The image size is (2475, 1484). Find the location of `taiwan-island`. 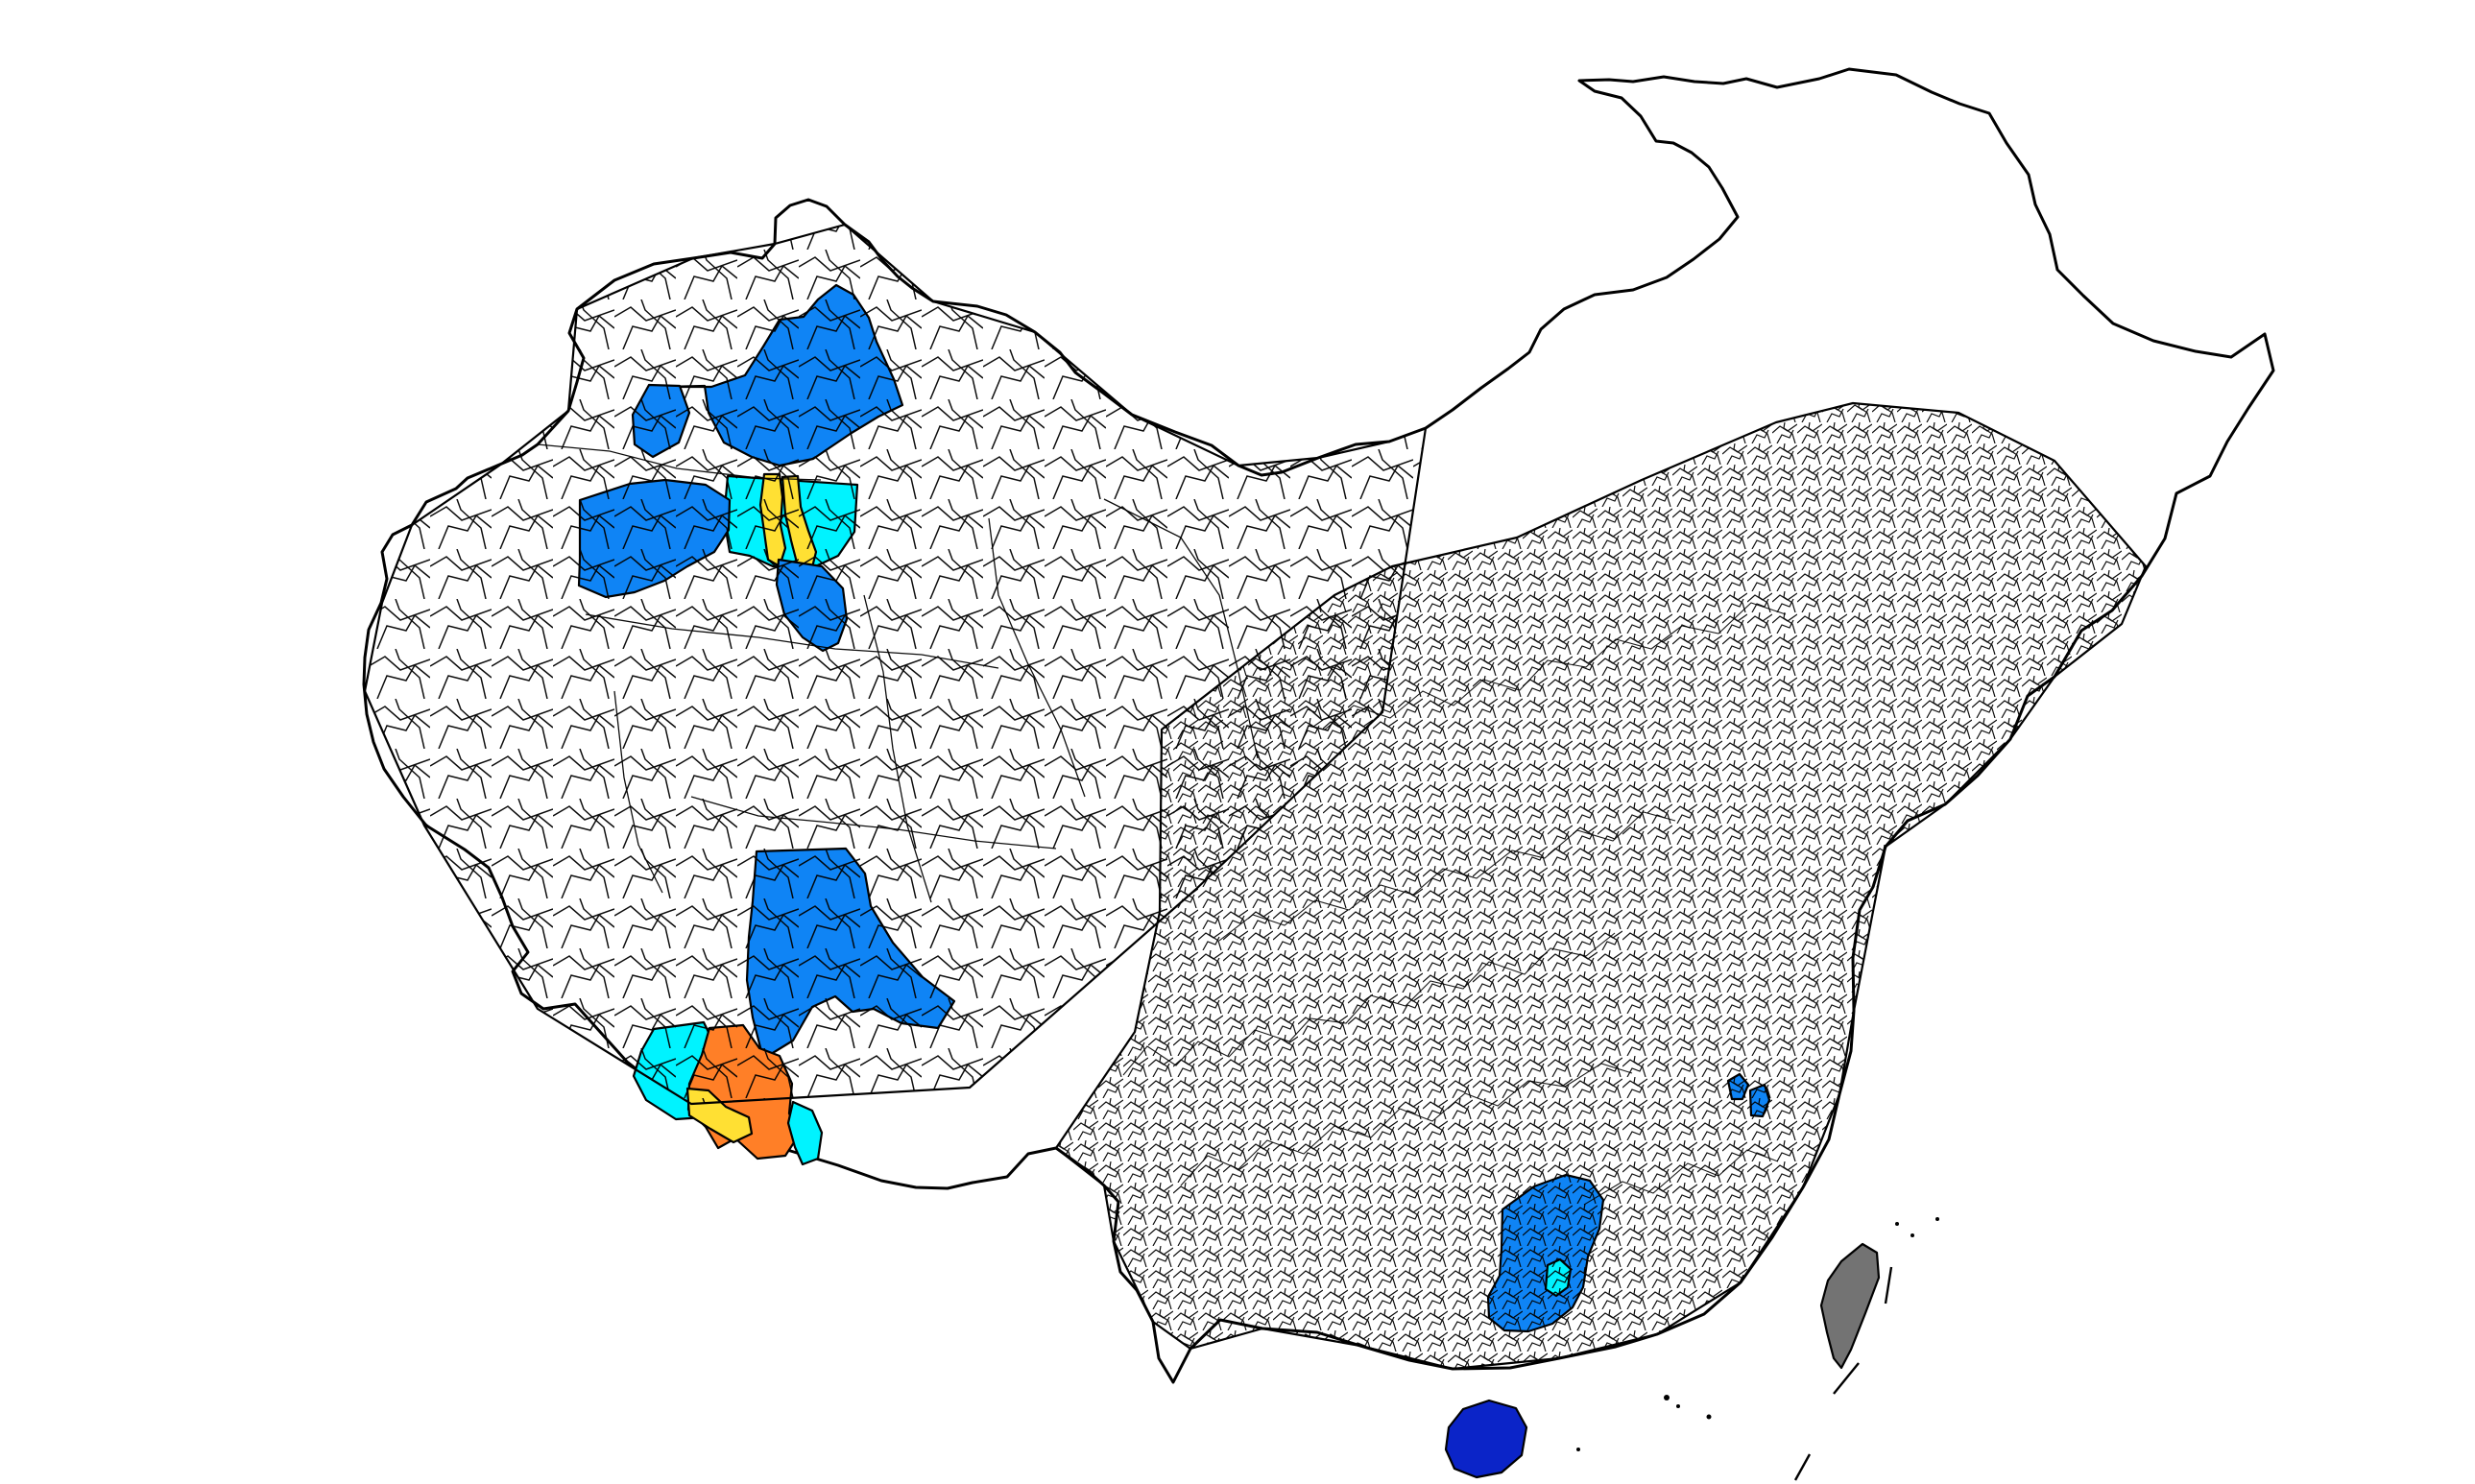

taiwan-island is located at coordinates (1850, 1306).